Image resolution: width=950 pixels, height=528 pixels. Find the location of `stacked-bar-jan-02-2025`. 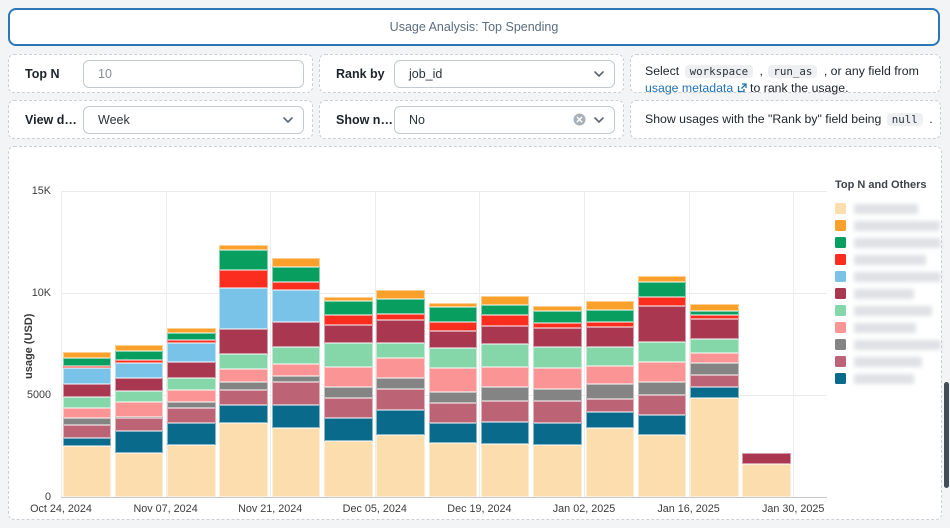

stacked-bar-jan-02-2025 is located at coordinates (609, 344).